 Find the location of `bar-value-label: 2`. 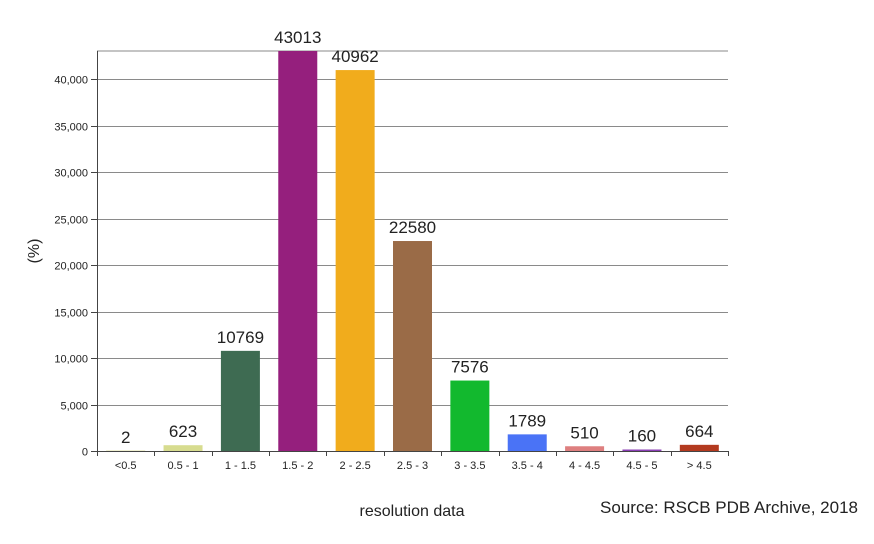

bar-value-label: 2 is located at coordinates (125, 437).